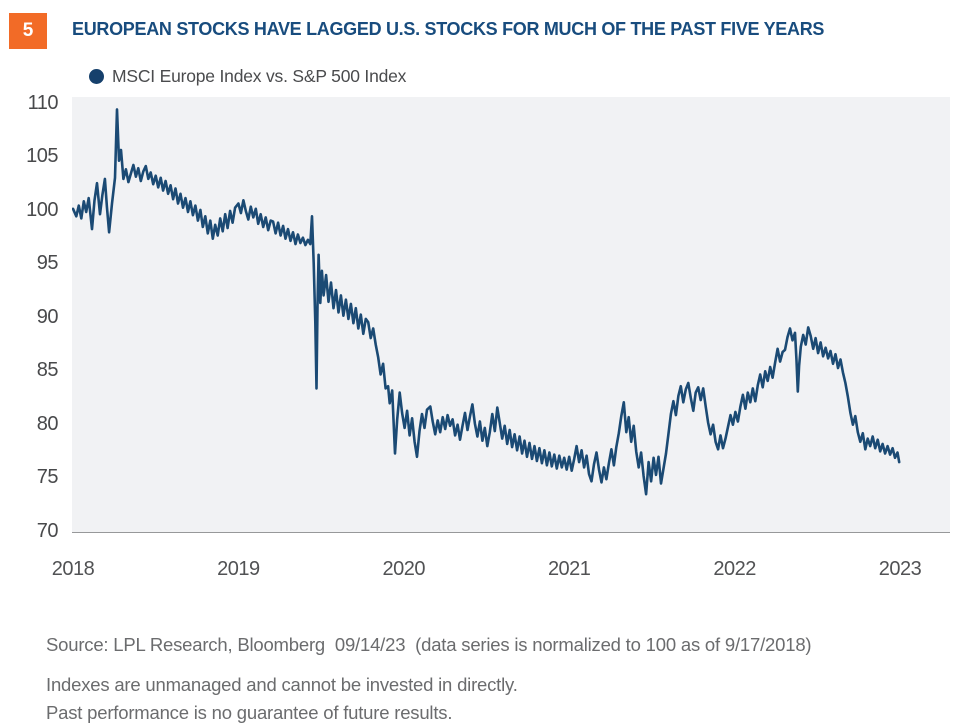 Image resolution: width=955 pixels, height=724 pixels. What do you see at coordinates (42, 209) in the screenshot?
I see `y-axis-tick-label: 100` at bounding box center [42, 209].